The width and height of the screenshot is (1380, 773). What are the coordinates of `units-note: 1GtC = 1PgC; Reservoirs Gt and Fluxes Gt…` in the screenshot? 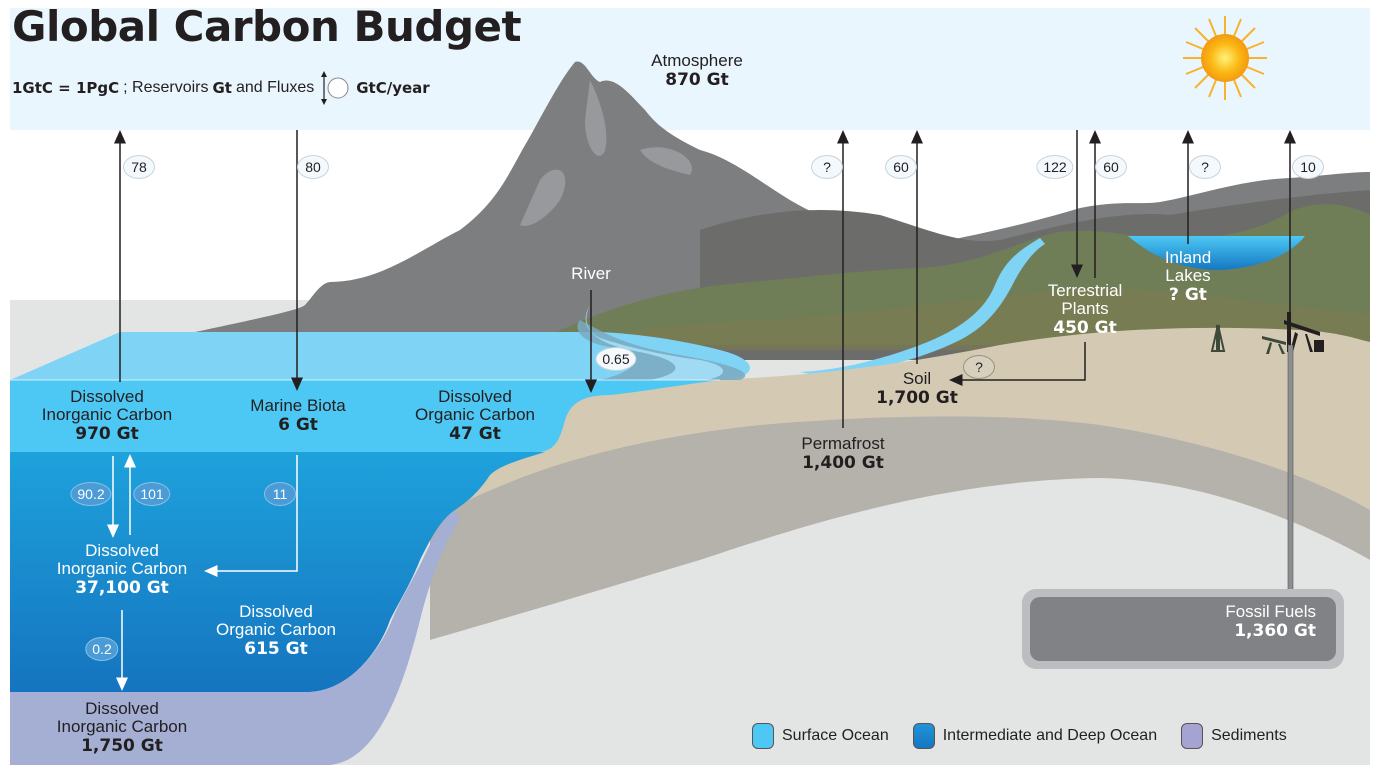 It's located at (221, 88).